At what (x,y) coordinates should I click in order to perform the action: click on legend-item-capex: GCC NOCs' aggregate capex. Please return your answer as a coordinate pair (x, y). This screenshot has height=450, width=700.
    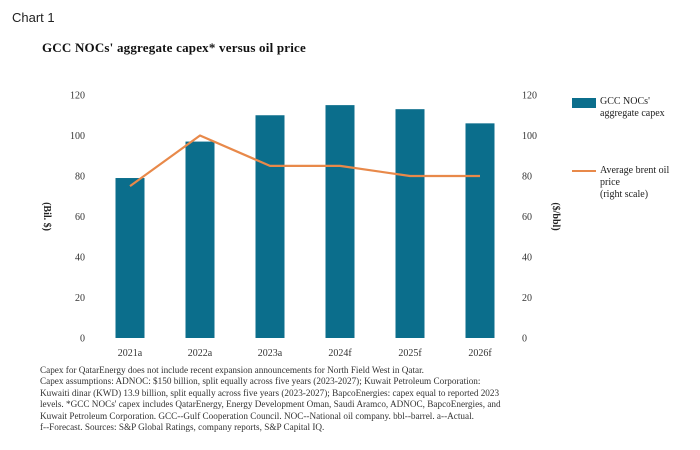
    Looking at the image, I should click on (632, 108).